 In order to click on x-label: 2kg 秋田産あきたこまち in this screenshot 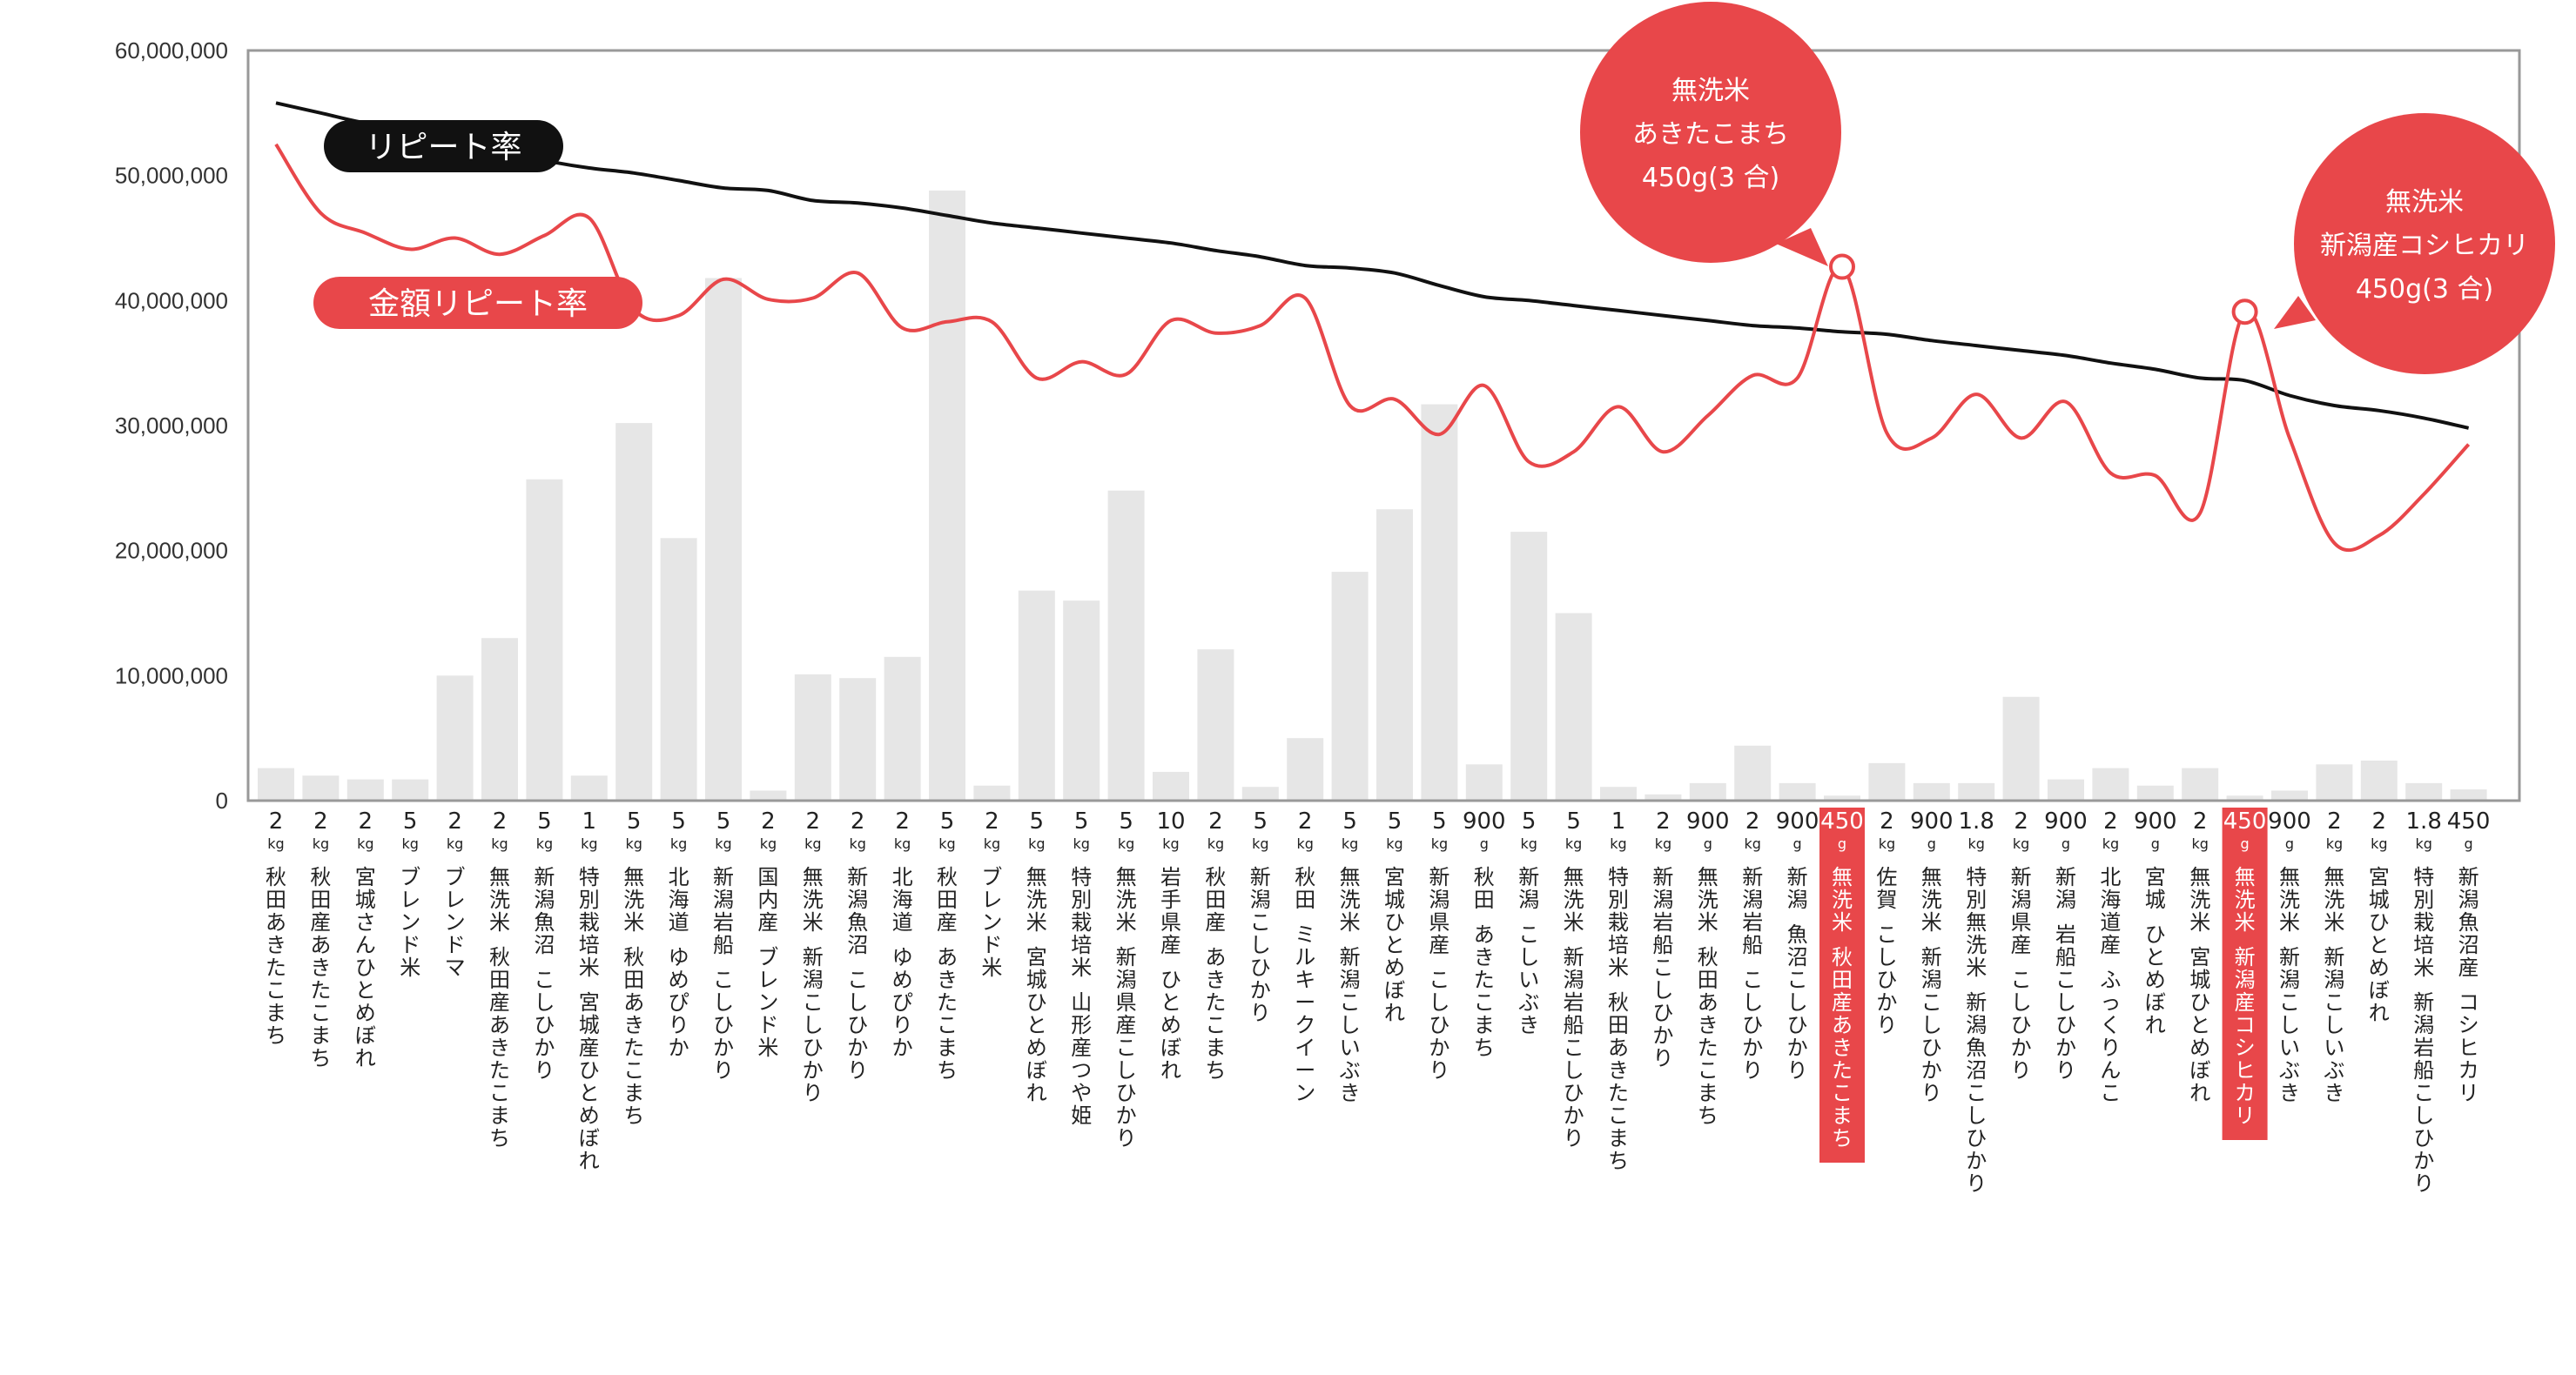, I will do `click(1215, 945)`.